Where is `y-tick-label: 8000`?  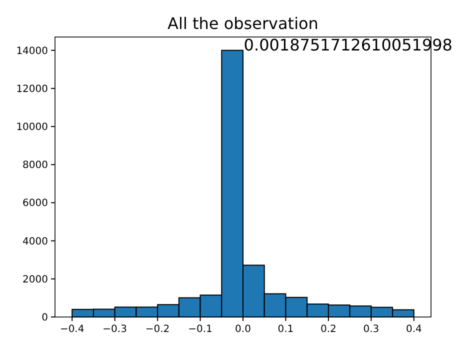
y-tick-label: 8000 is located at coordinates (35, 166).